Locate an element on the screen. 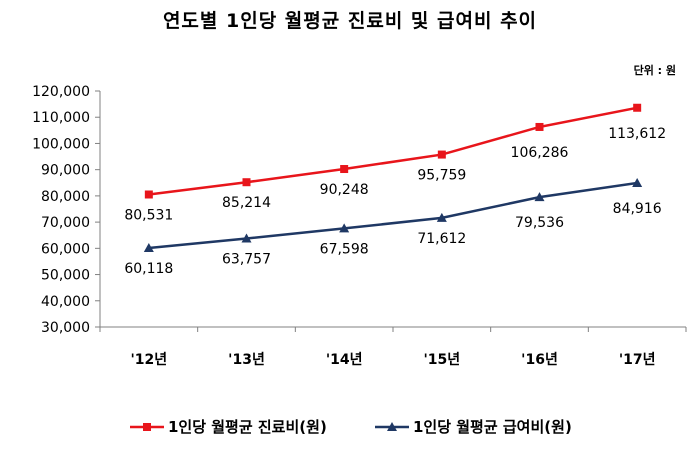 This screenshot has height=450, width=700. chart-title: 연도별 1인당 월평균 진료비 및 급여비 추이 is located at coordinates (350, 21).